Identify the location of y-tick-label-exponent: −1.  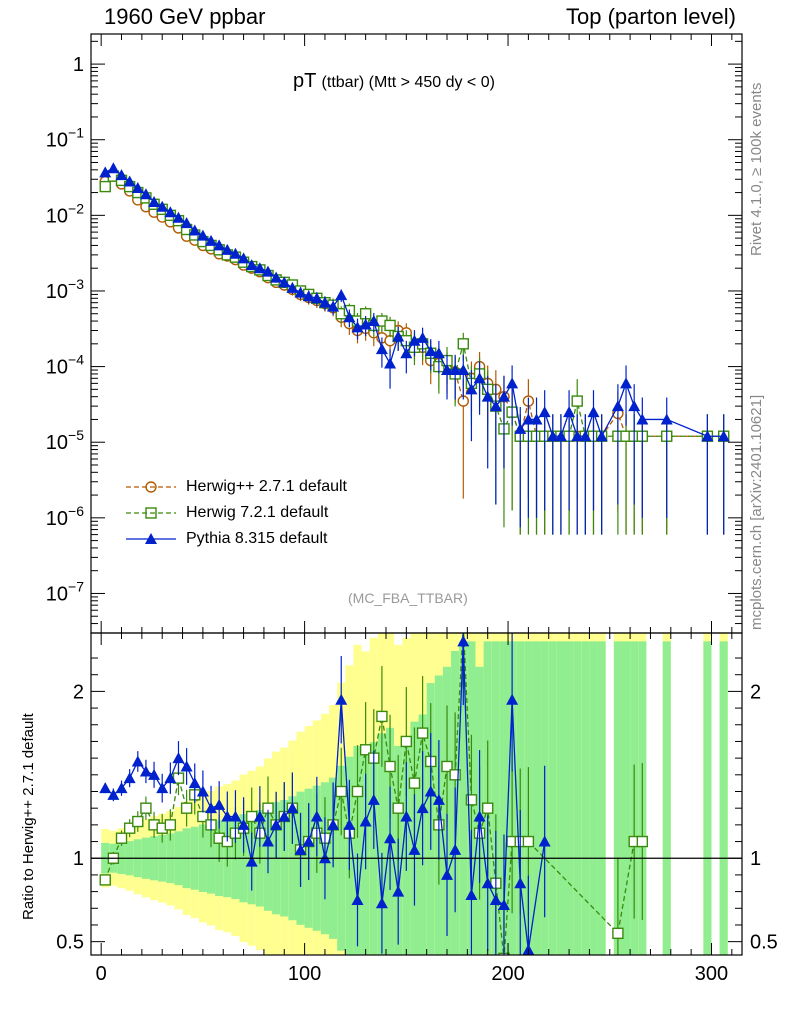
(76, 133).